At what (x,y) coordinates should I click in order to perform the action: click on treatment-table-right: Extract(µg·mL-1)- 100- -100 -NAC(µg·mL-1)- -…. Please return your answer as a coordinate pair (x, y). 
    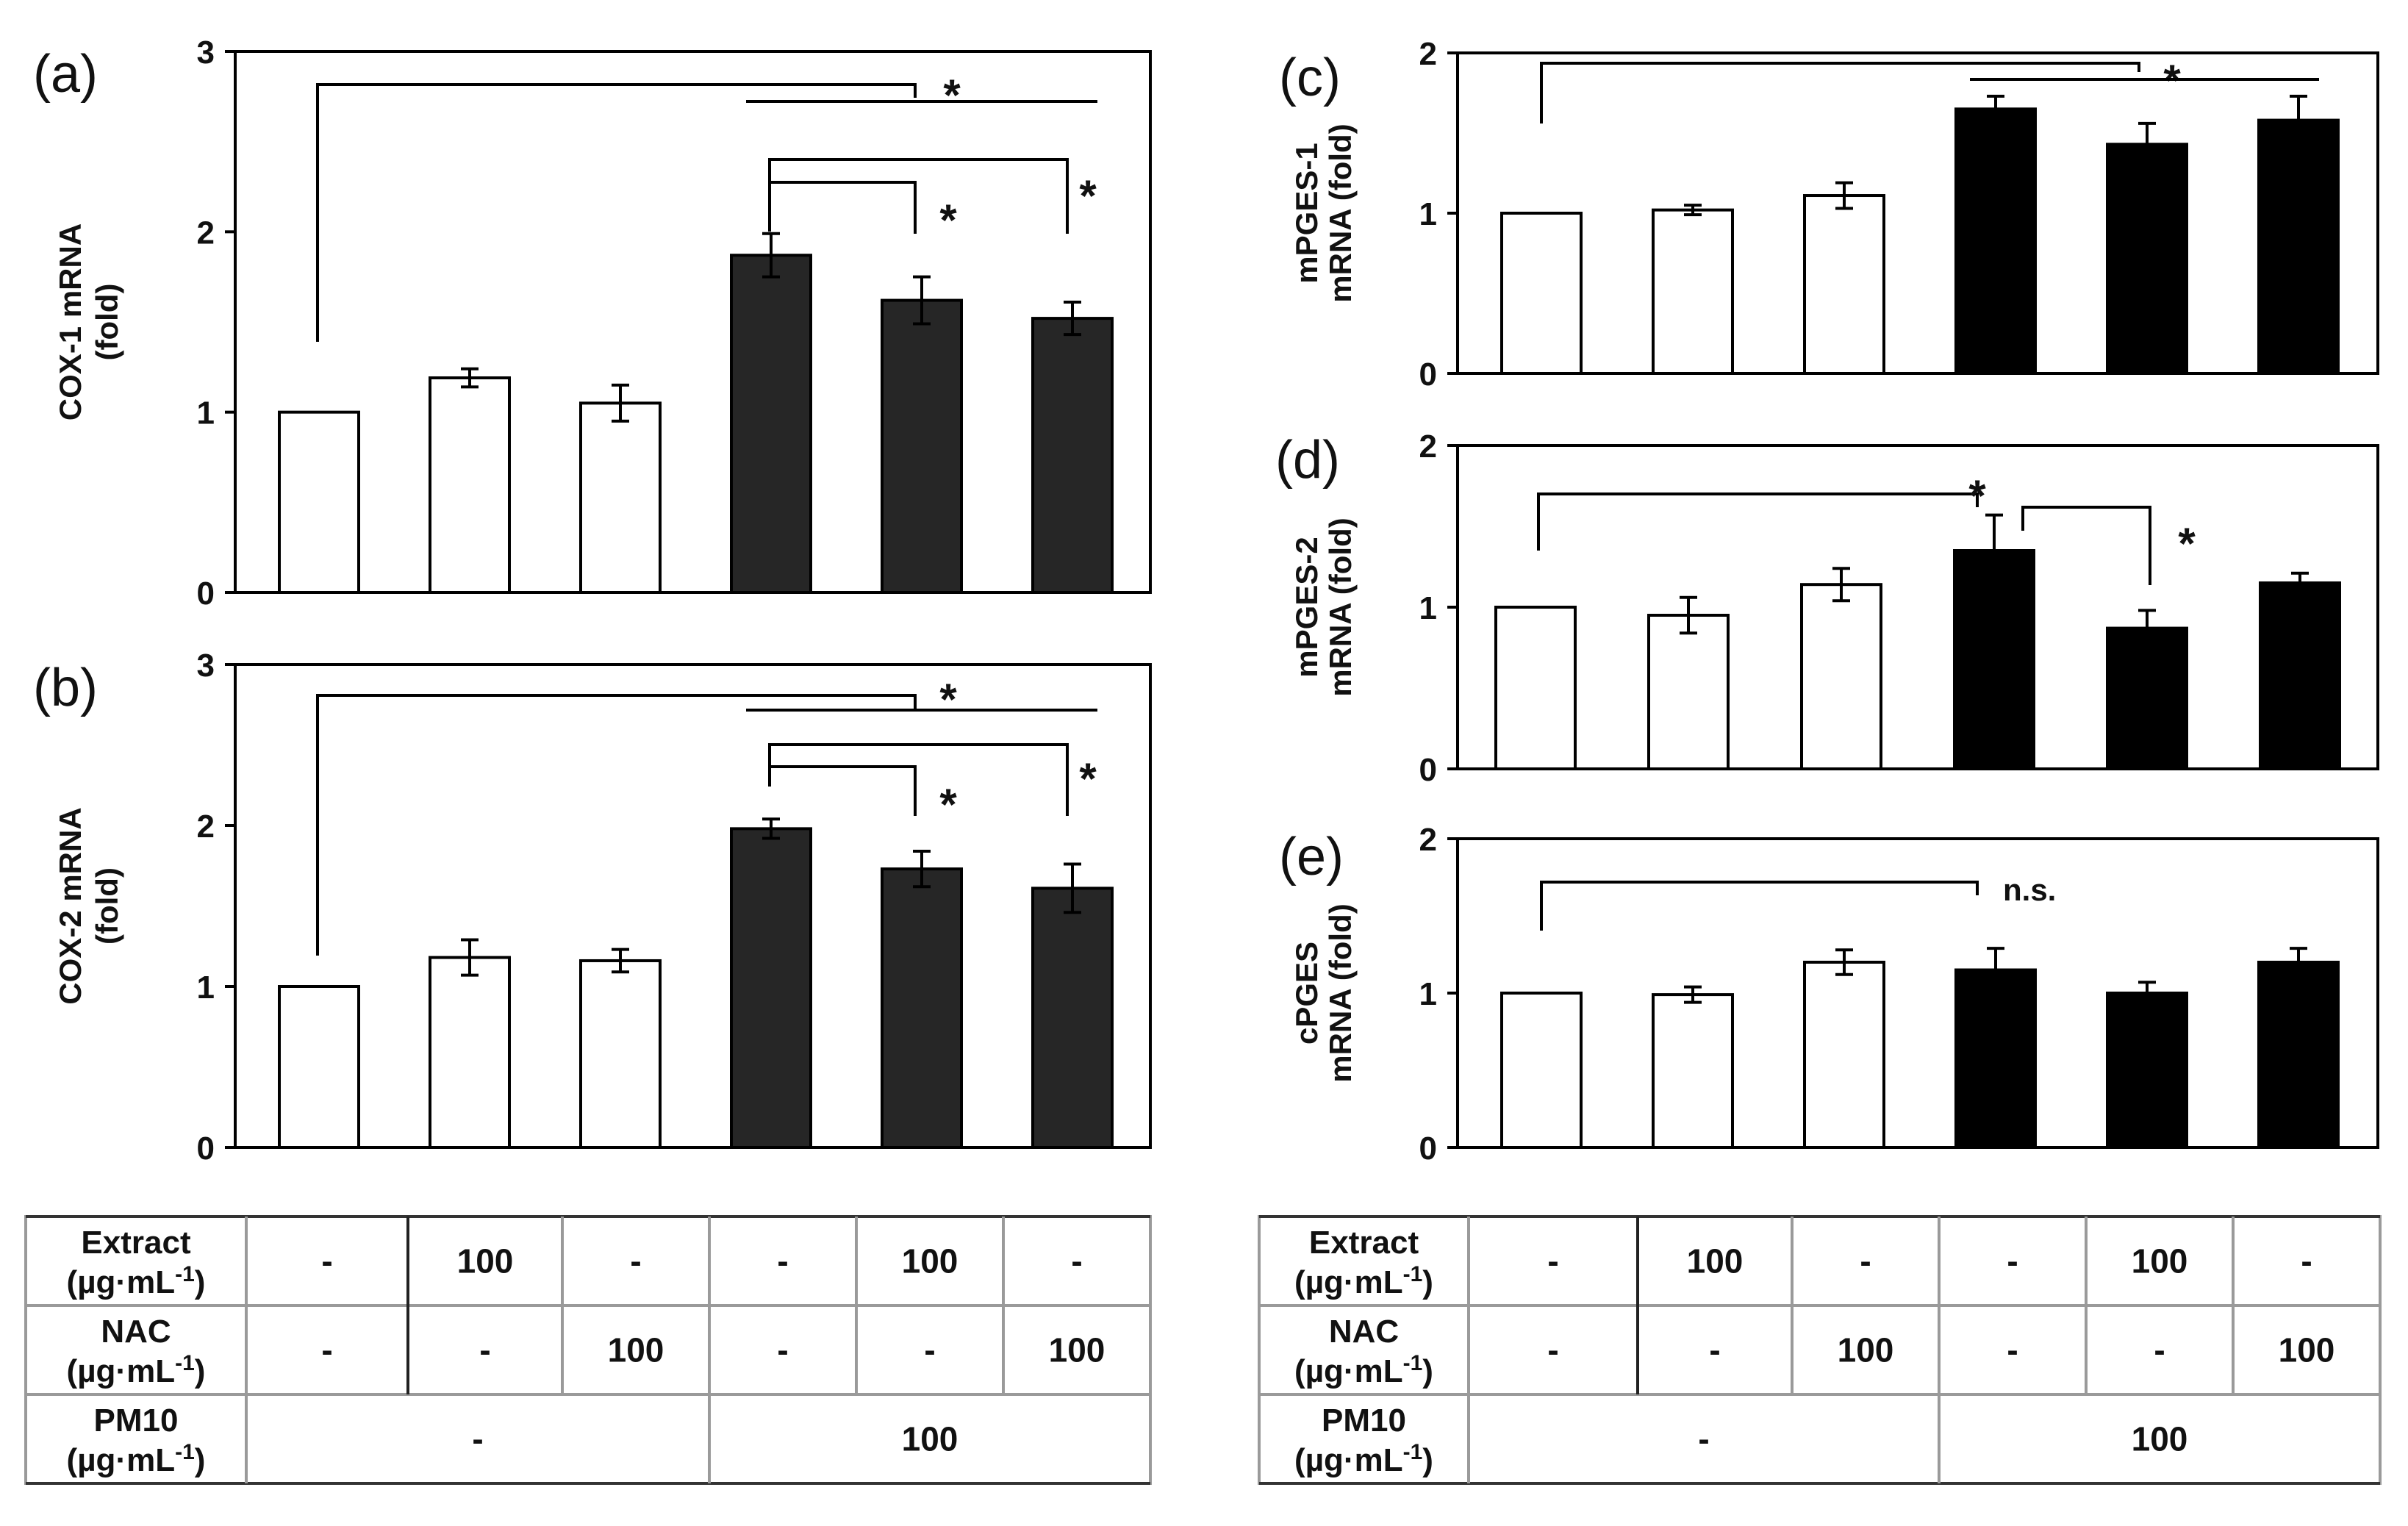
    Looking at the image, I should click on (1820, 1350).